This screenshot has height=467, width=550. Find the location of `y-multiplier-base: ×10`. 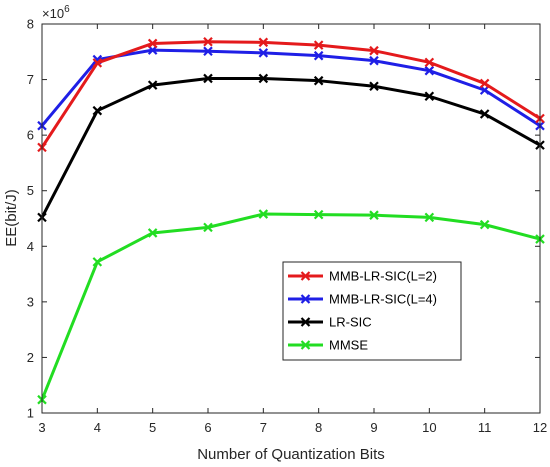

y-multiplier-base: ×10 is located at coordinates (53, 13).